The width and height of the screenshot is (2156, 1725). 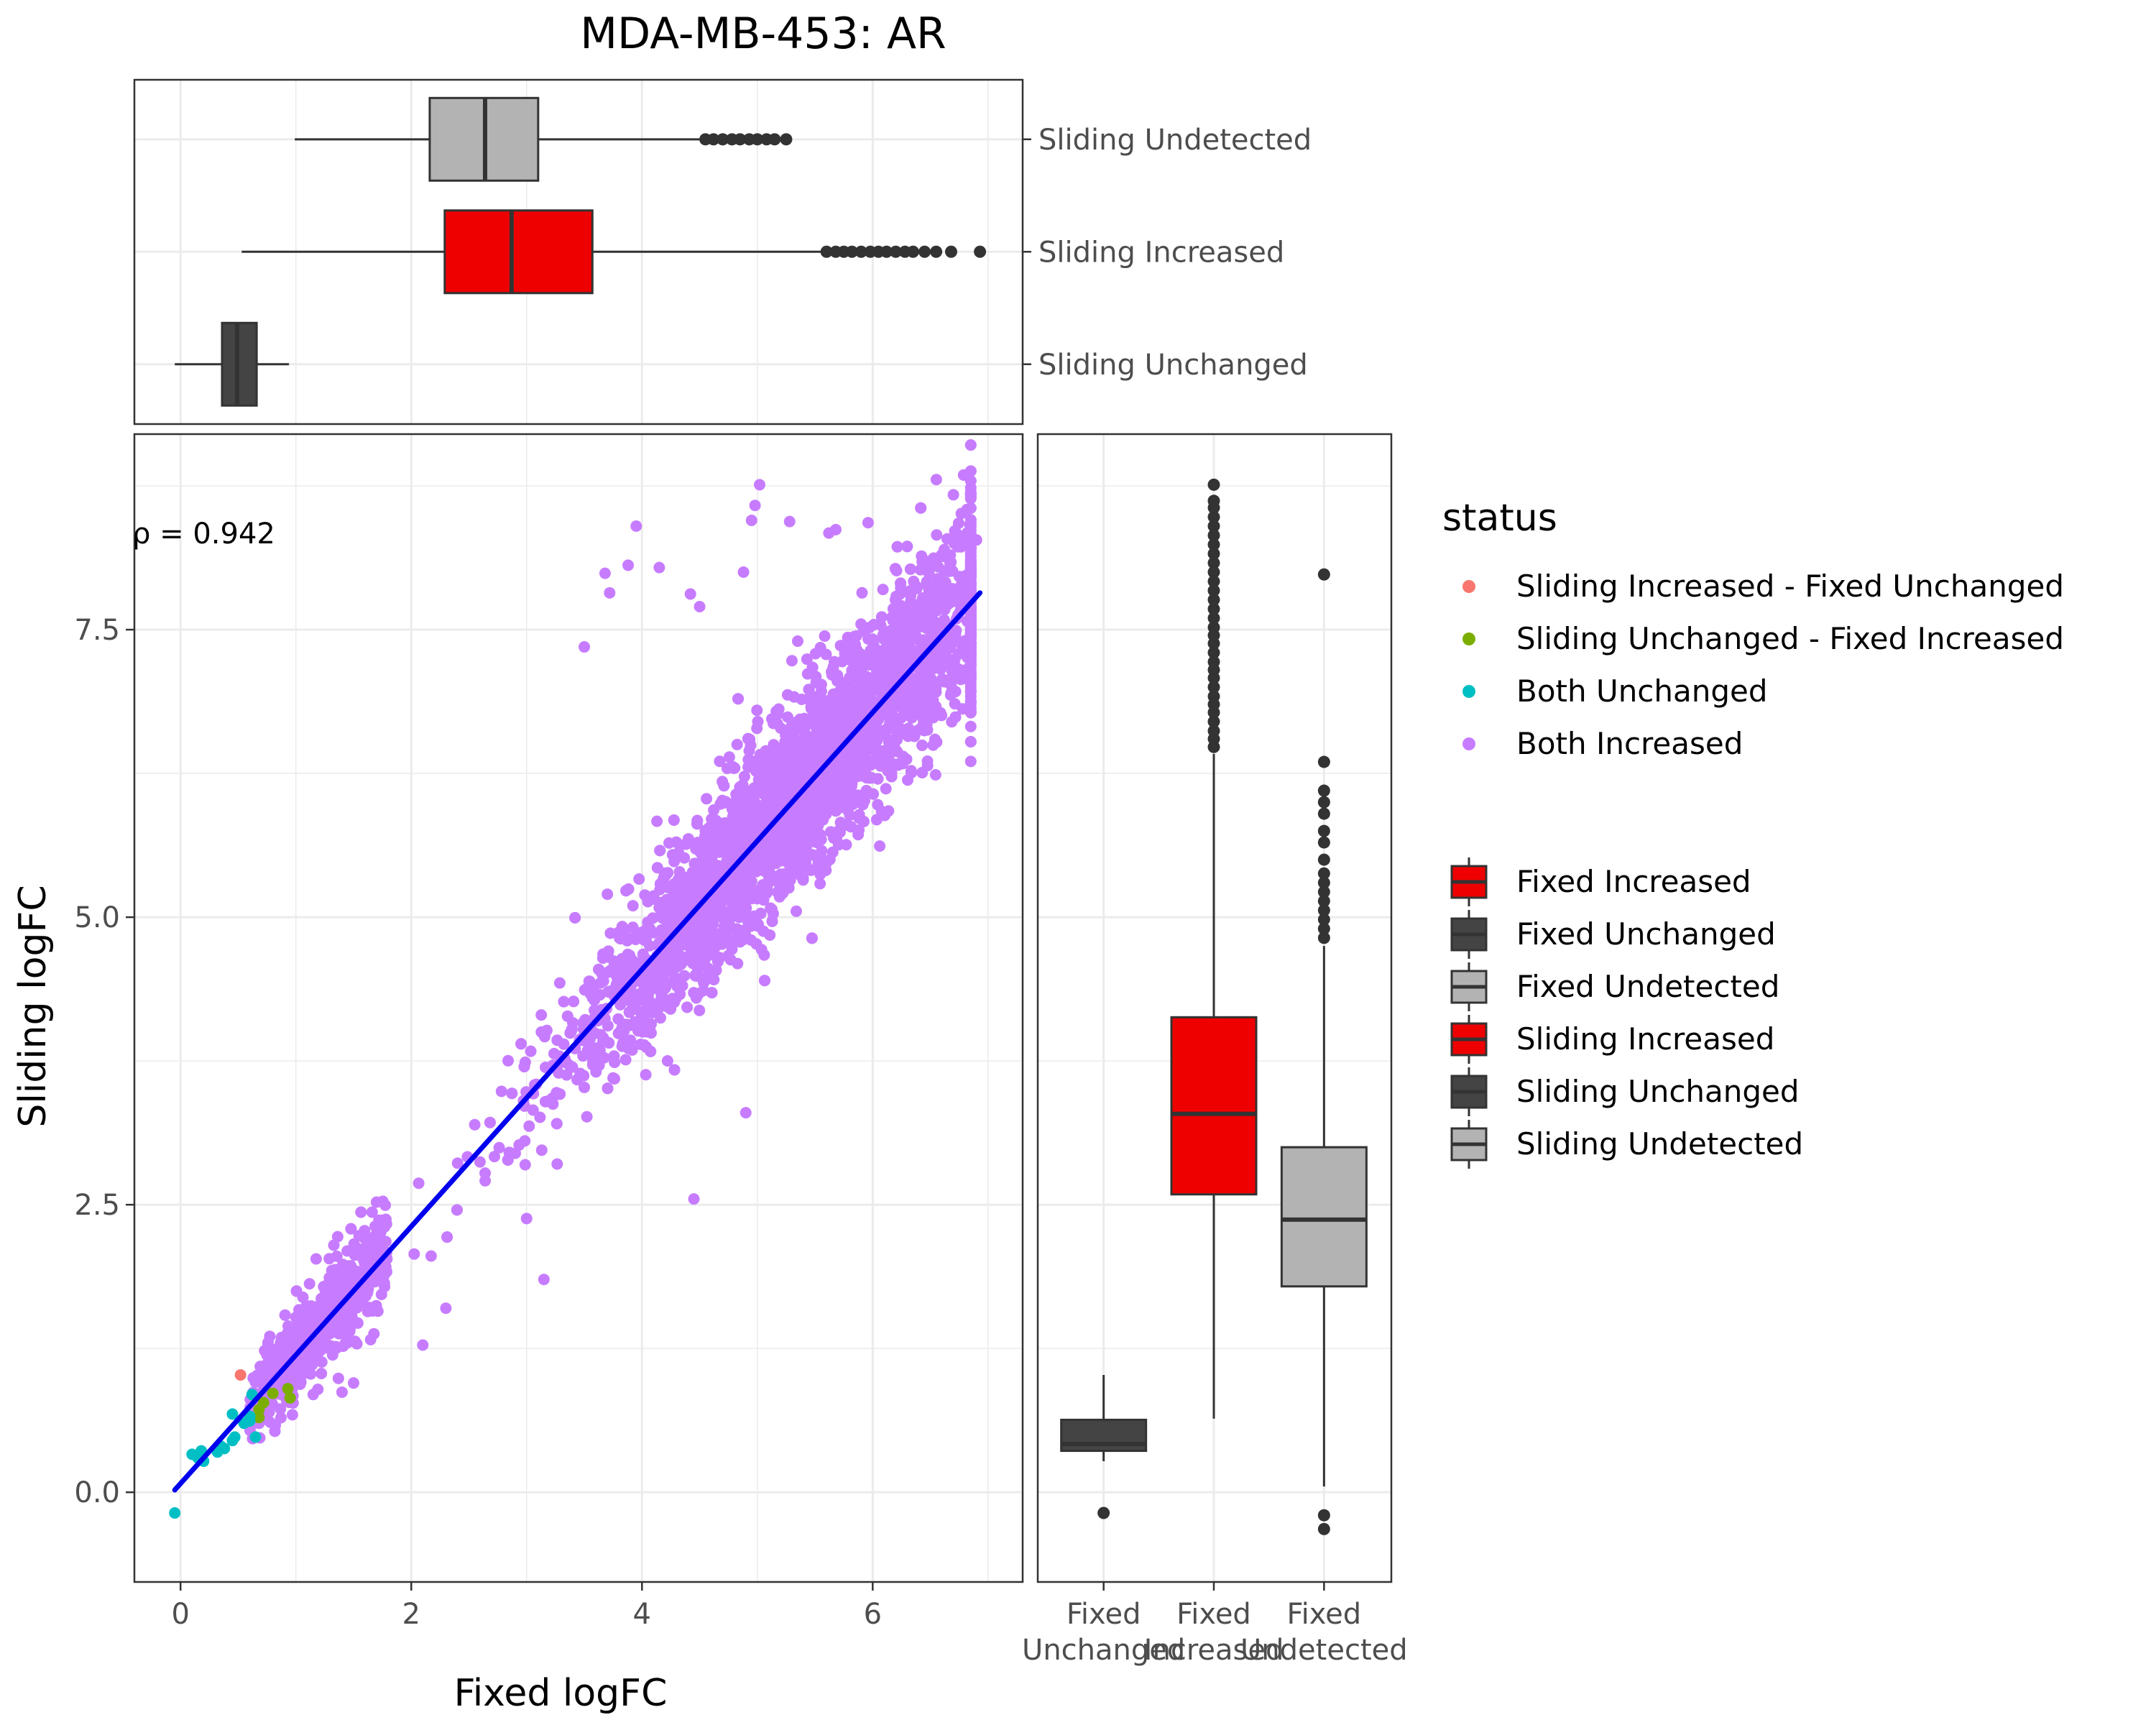 I want to click on right-category-label-line2: Undetected, so click(x=1324, y=1650).